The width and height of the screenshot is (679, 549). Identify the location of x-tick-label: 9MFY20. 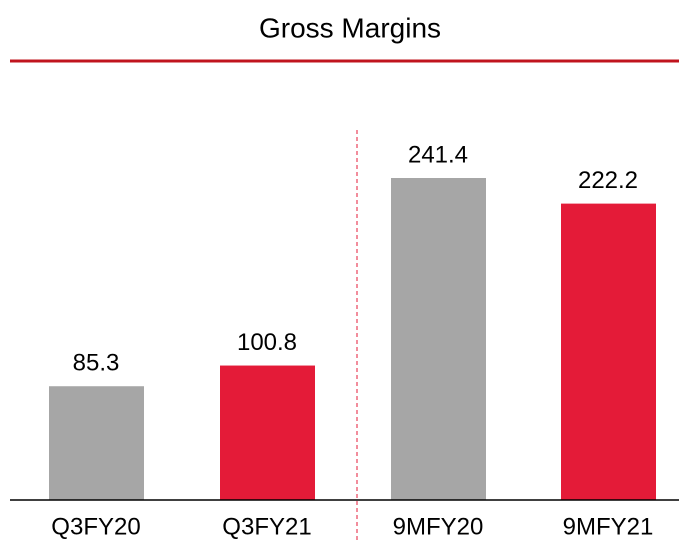
(438, 526).